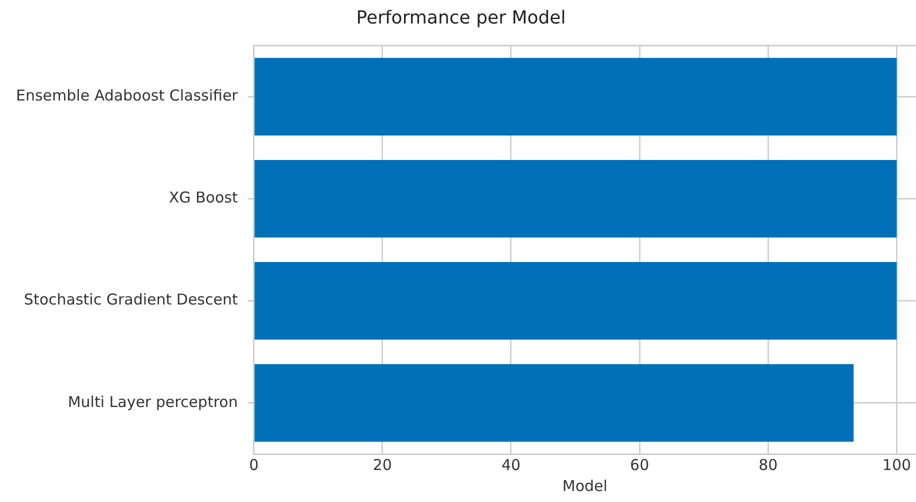  Describe the element at coordinates (254, 465) in the screenshot. I see `x-tick-label: 0` at that location.